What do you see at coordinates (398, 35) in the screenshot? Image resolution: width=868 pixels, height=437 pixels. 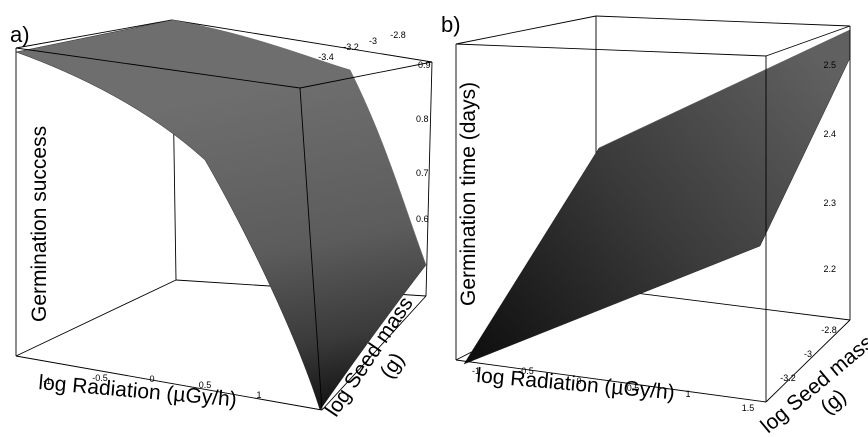 I see `panel-a-y-tick: -2.8` at bounding box center [398, 35].